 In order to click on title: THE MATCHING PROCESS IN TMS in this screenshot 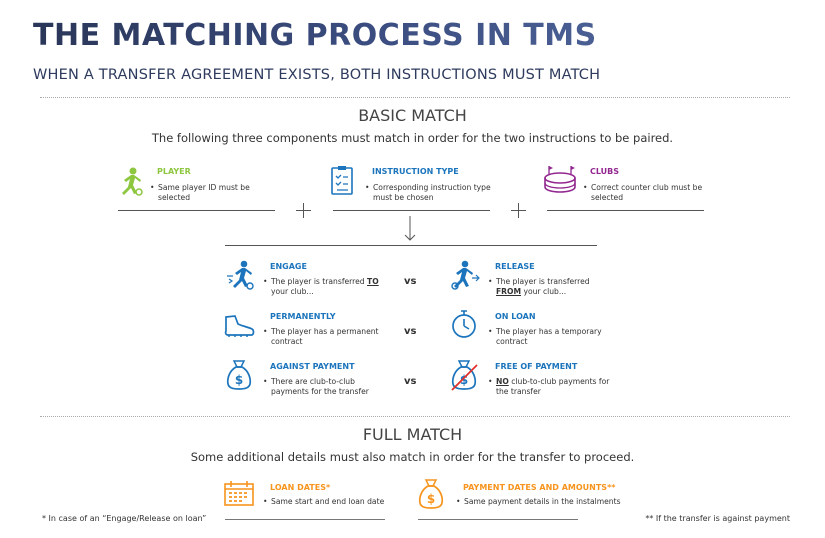, I will do `click(315, 35)`.